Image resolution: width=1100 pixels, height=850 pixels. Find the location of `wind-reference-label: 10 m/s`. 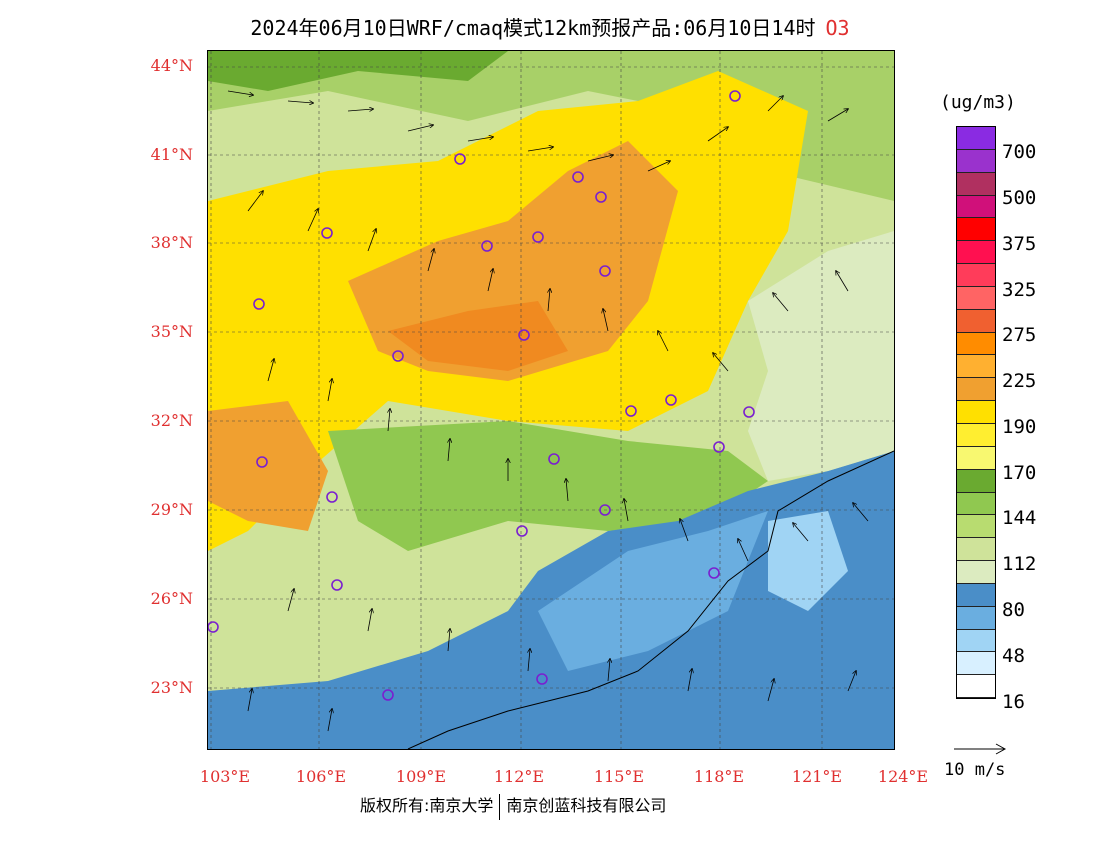

wind-reference-label: 10 m/s is located at coordinates (975, 770).